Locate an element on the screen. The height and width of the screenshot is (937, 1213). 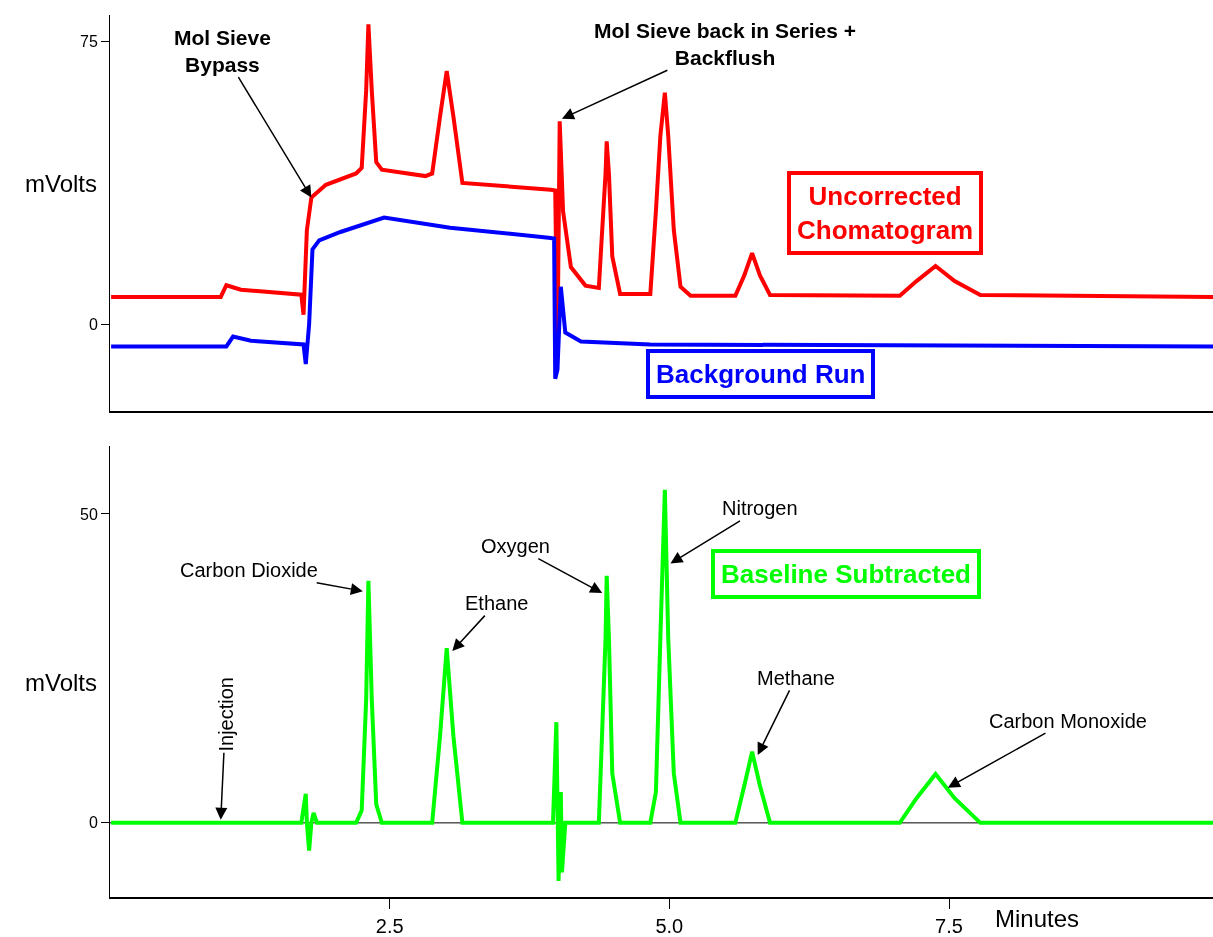
annotation: Nitrogen is located at coordinates (760, 508).